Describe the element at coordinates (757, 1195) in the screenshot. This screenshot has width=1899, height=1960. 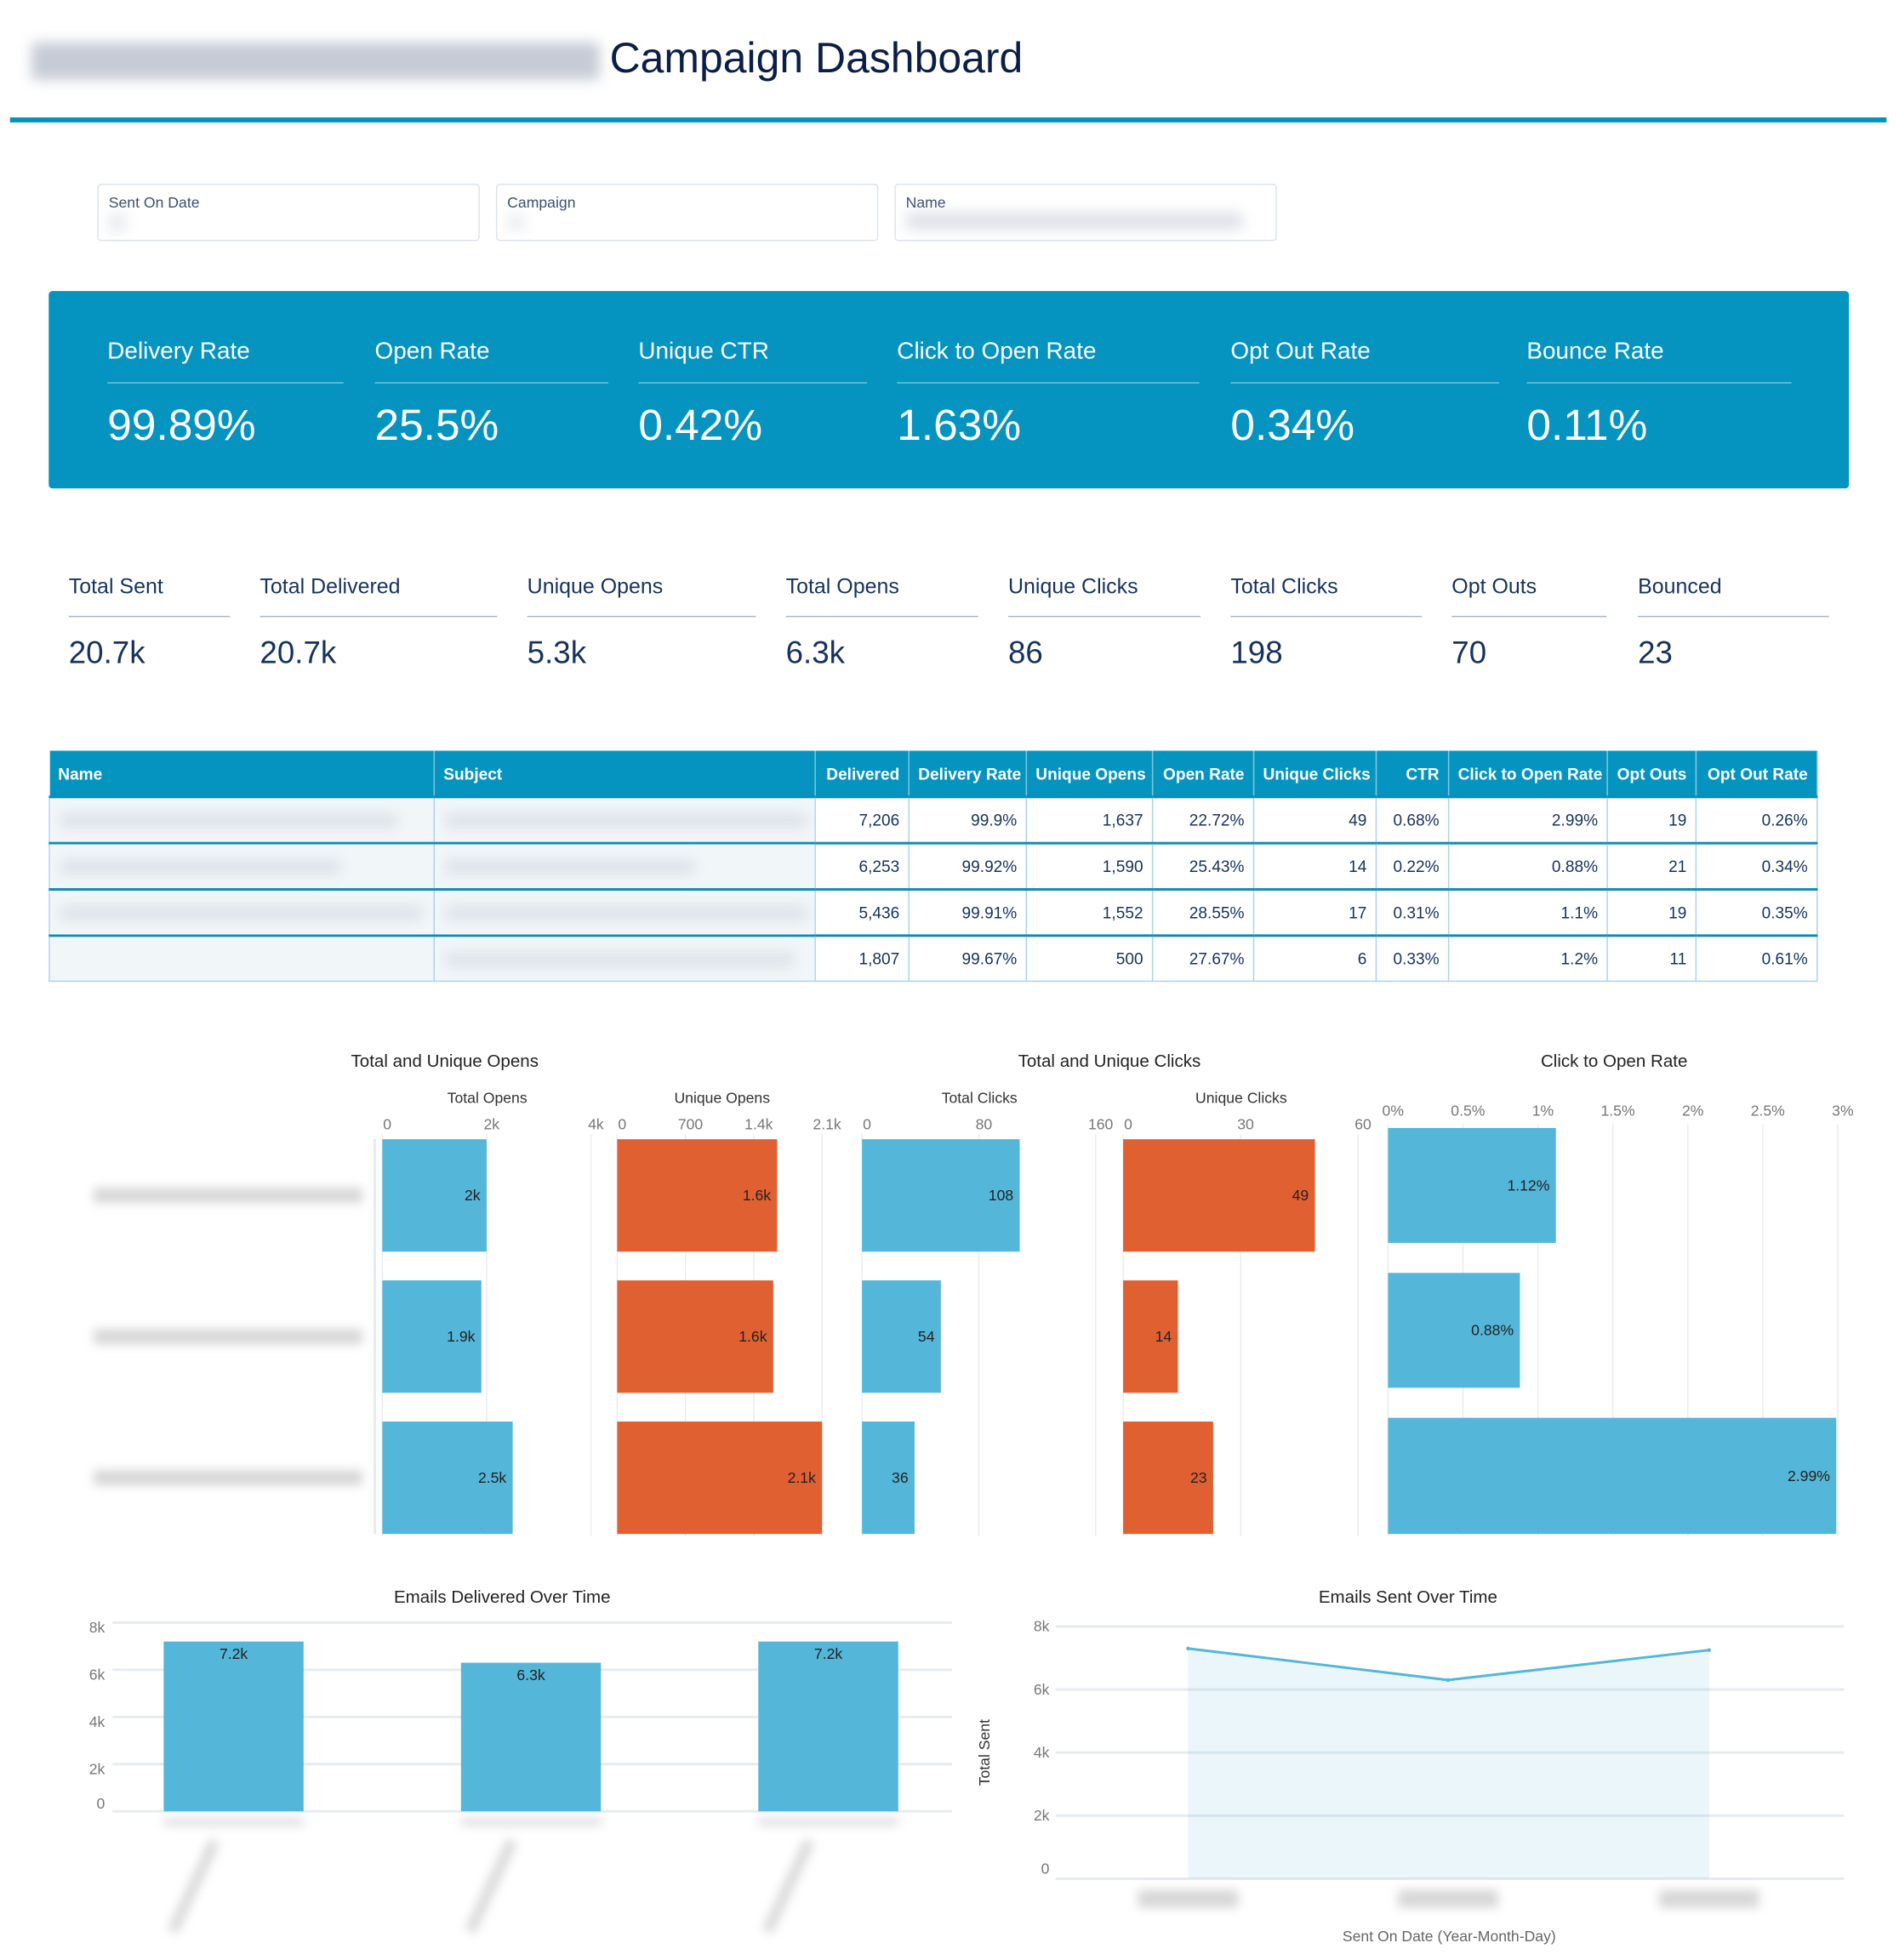
I see `data-label: 1.6k` at that location.